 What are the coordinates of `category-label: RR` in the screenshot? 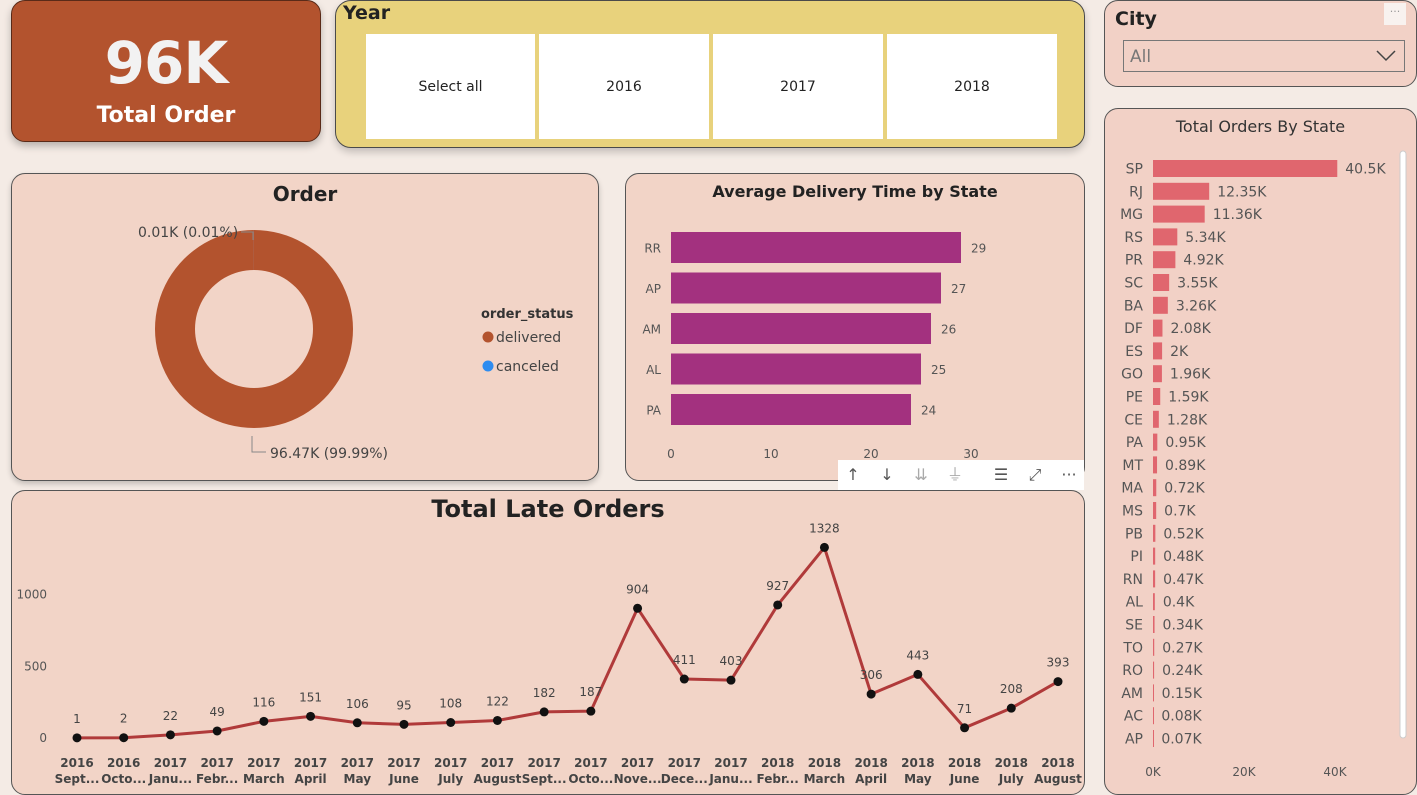 It's located at (652, 249).